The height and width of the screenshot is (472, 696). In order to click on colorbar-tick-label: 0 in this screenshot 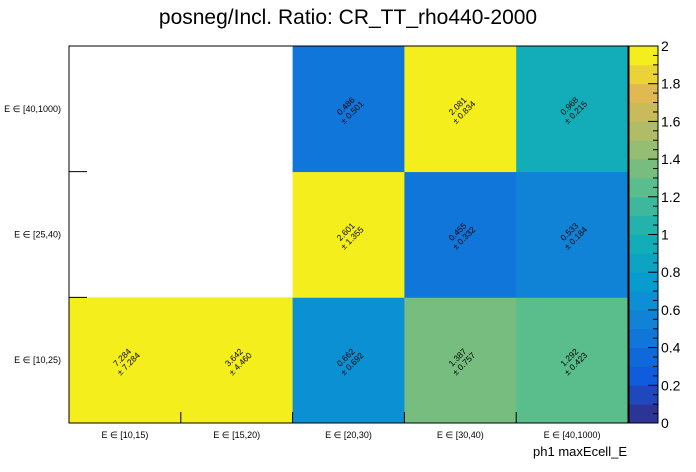, I will do `click(665, 423)`.